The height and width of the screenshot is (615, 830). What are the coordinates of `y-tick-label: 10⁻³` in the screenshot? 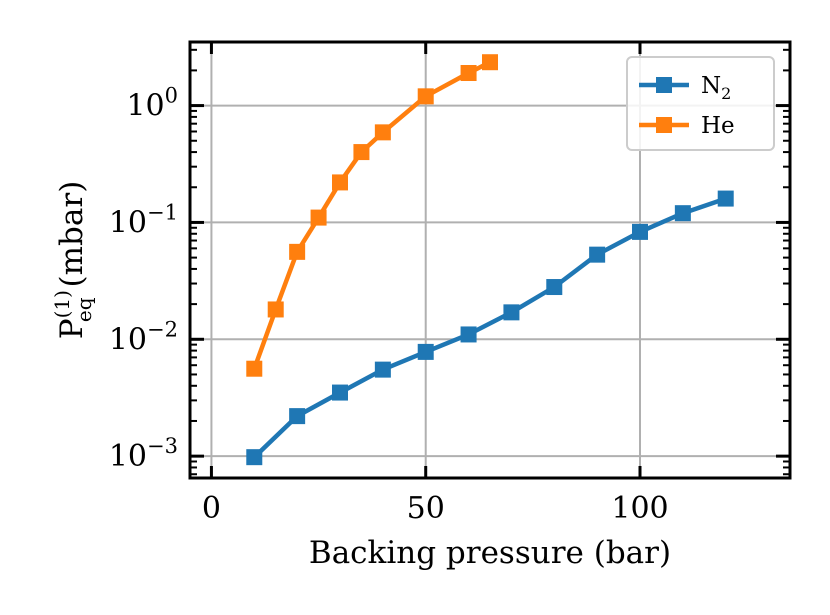 It's located at (143, 454).